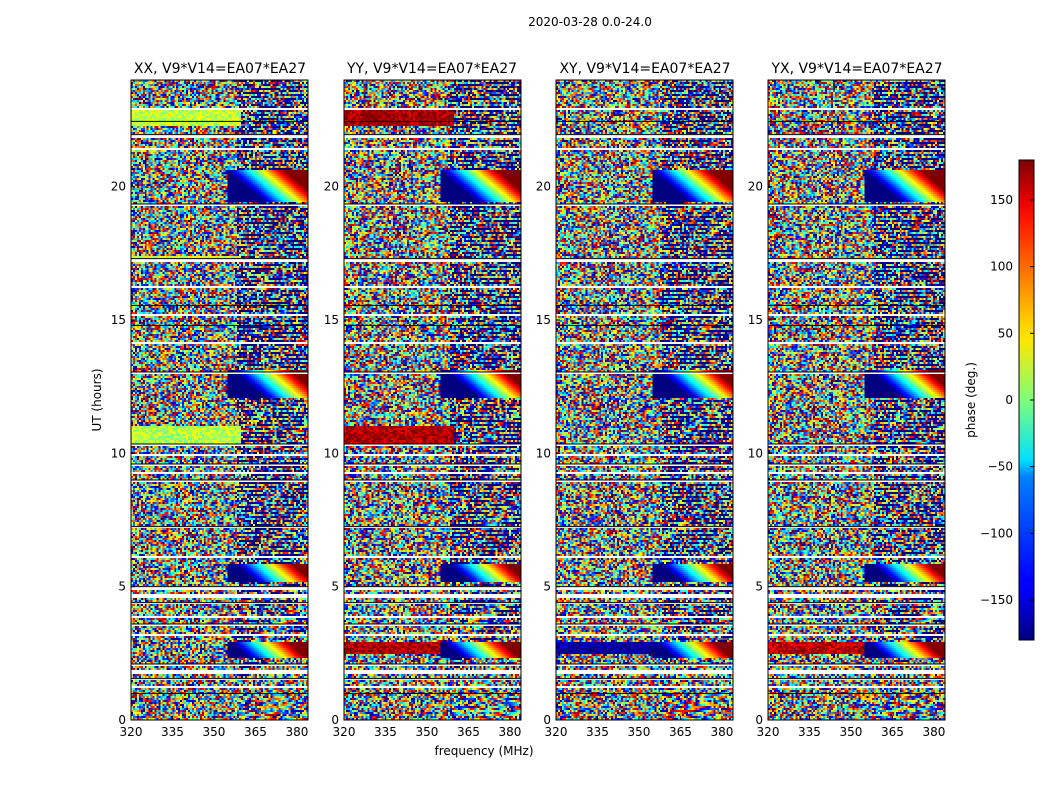 The width and height of the screenshot is (1050, 800). Describe the element at coordinates (483, 751) in the screenshot. I see `x-axis-label: frequency (MHz)` at that location.